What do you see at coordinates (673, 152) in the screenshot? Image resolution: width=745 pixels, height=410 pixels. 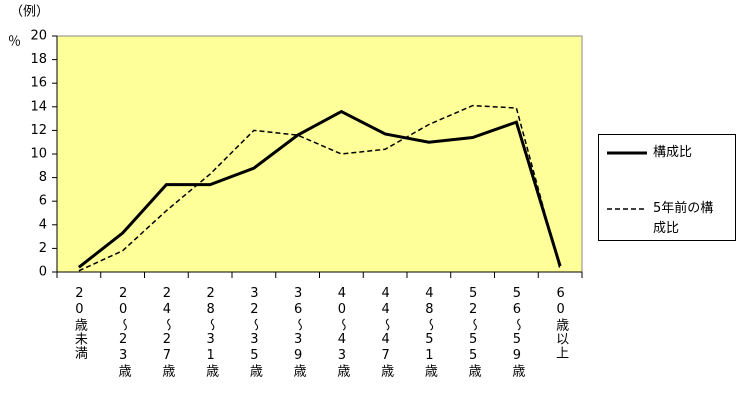 I see `legend-label: 構成比` at bounding box center [673, 152].